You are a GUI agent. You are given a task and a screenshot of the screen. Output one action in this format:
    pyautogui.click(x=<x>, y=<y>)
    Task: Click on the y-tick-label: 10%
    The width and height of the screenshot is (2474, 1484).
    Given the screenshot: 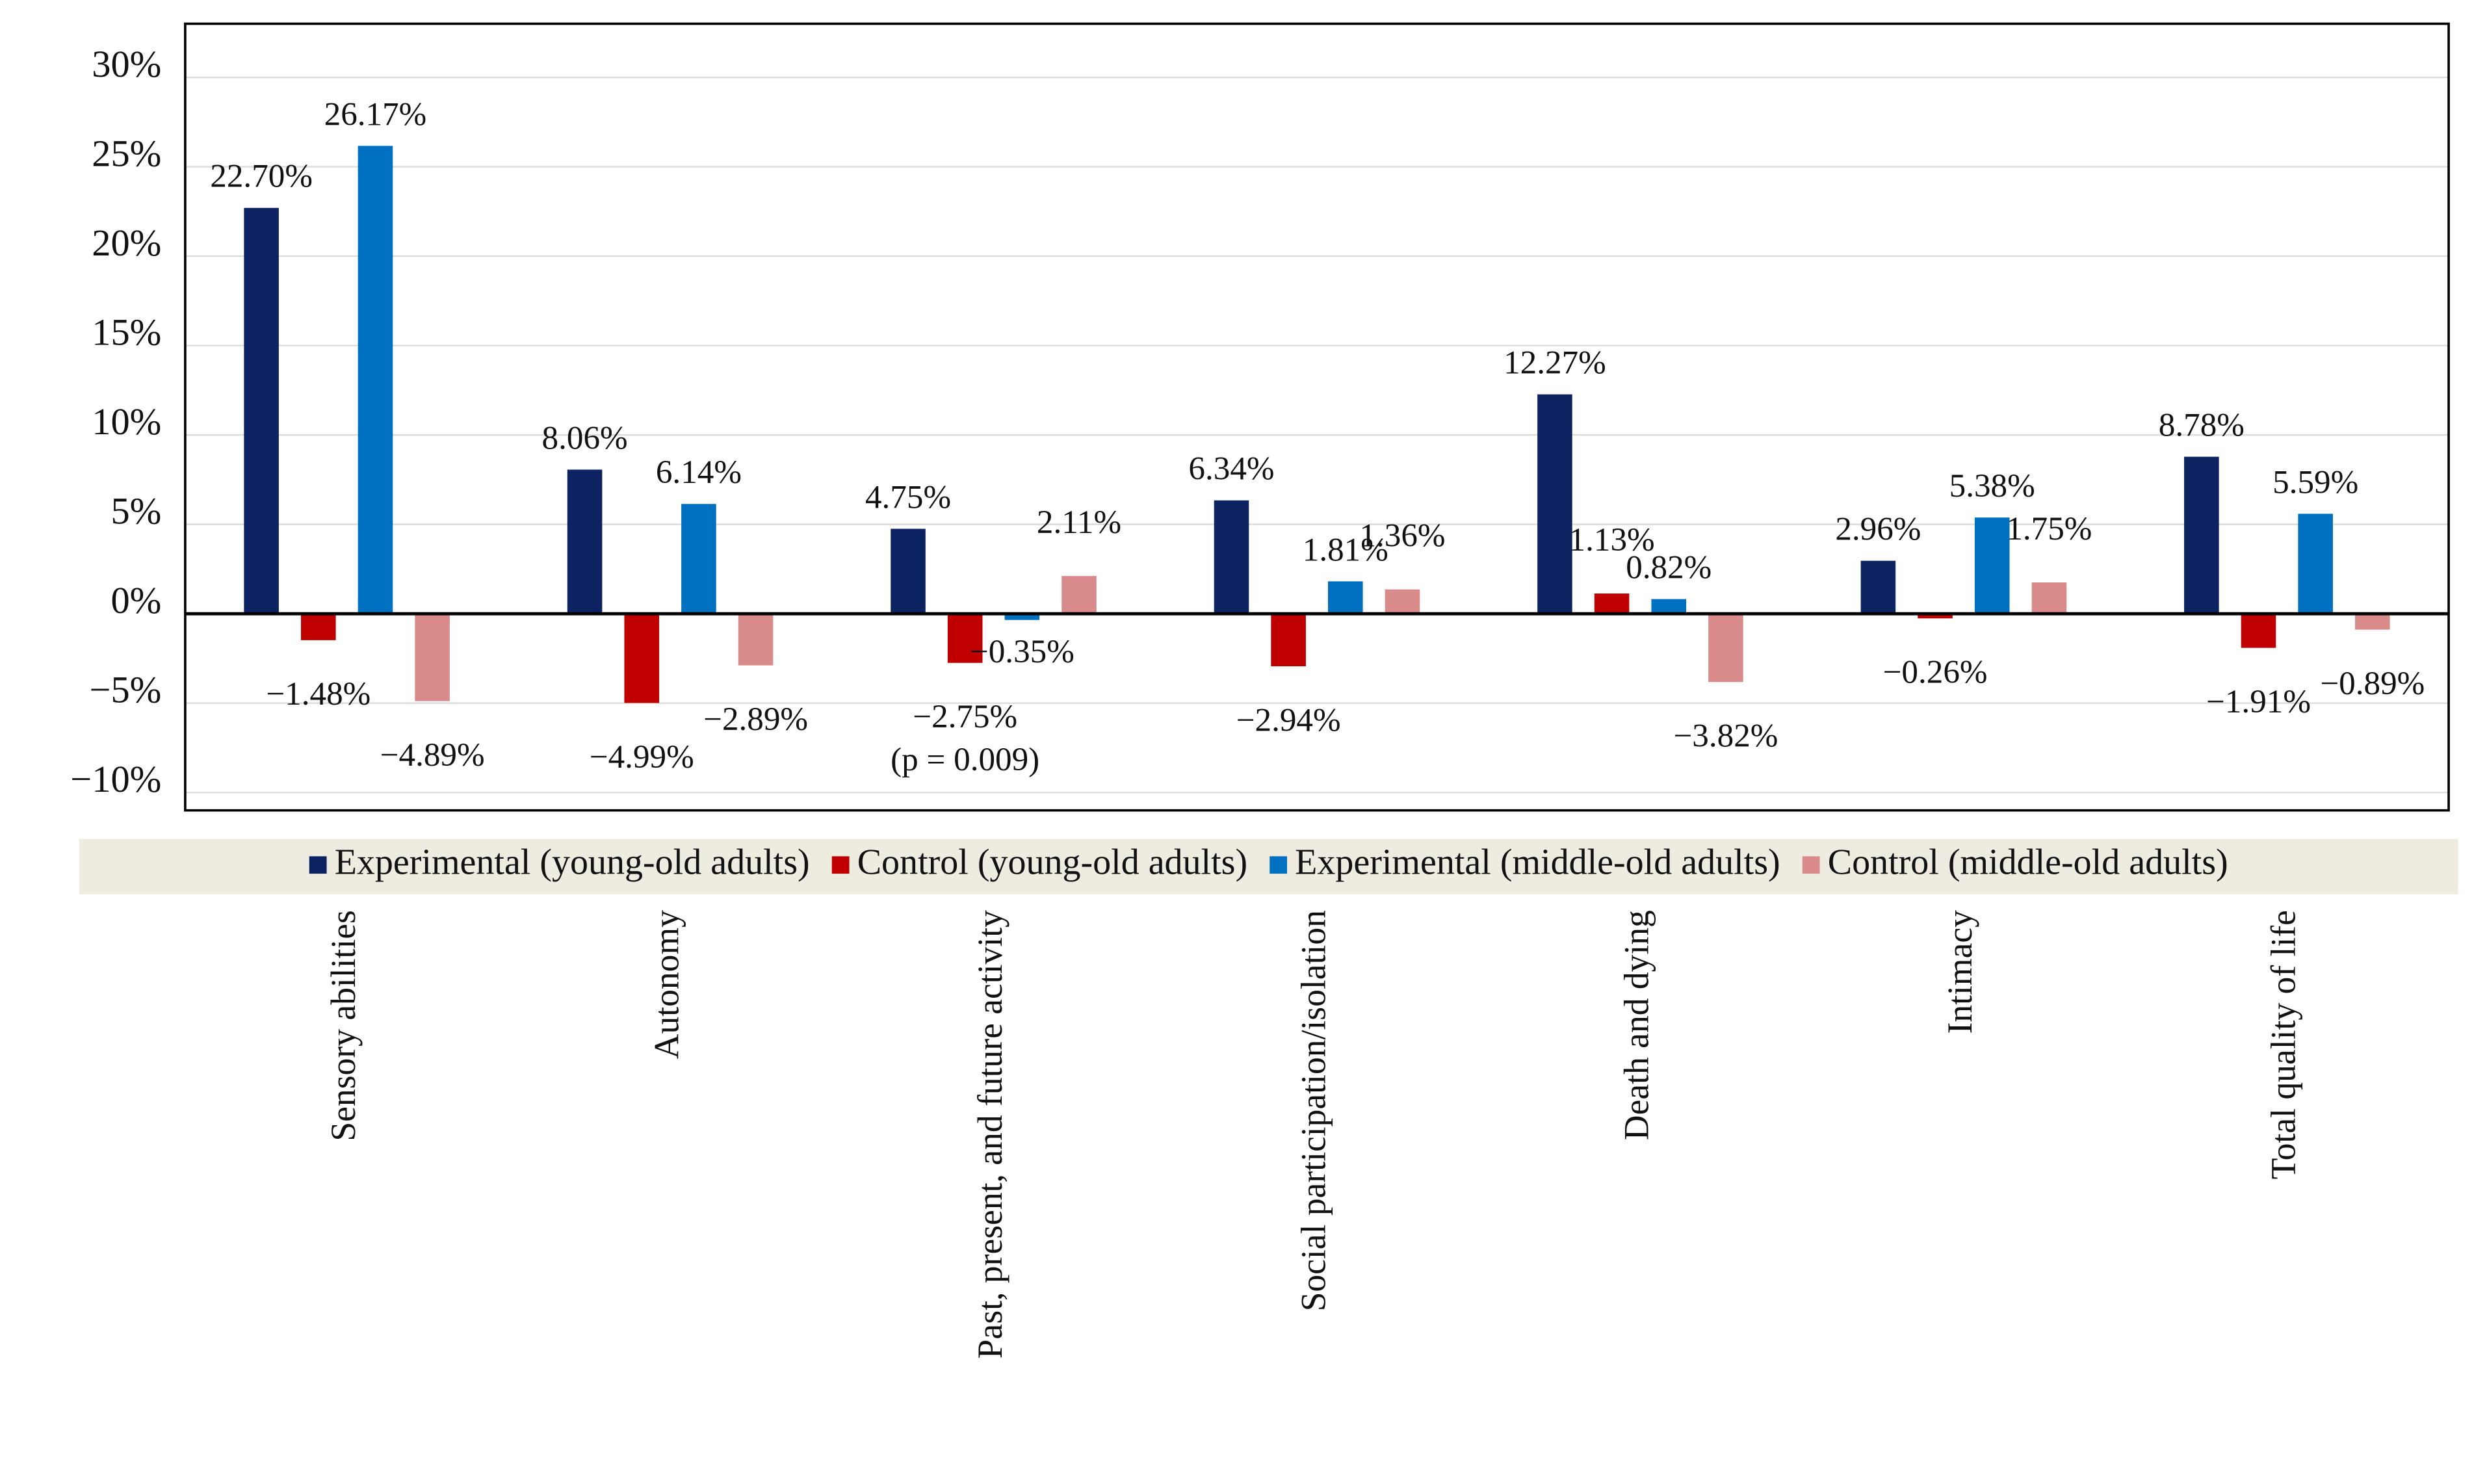 What is the action you would take?
    pyautogui.click(x=126, y=421)
    